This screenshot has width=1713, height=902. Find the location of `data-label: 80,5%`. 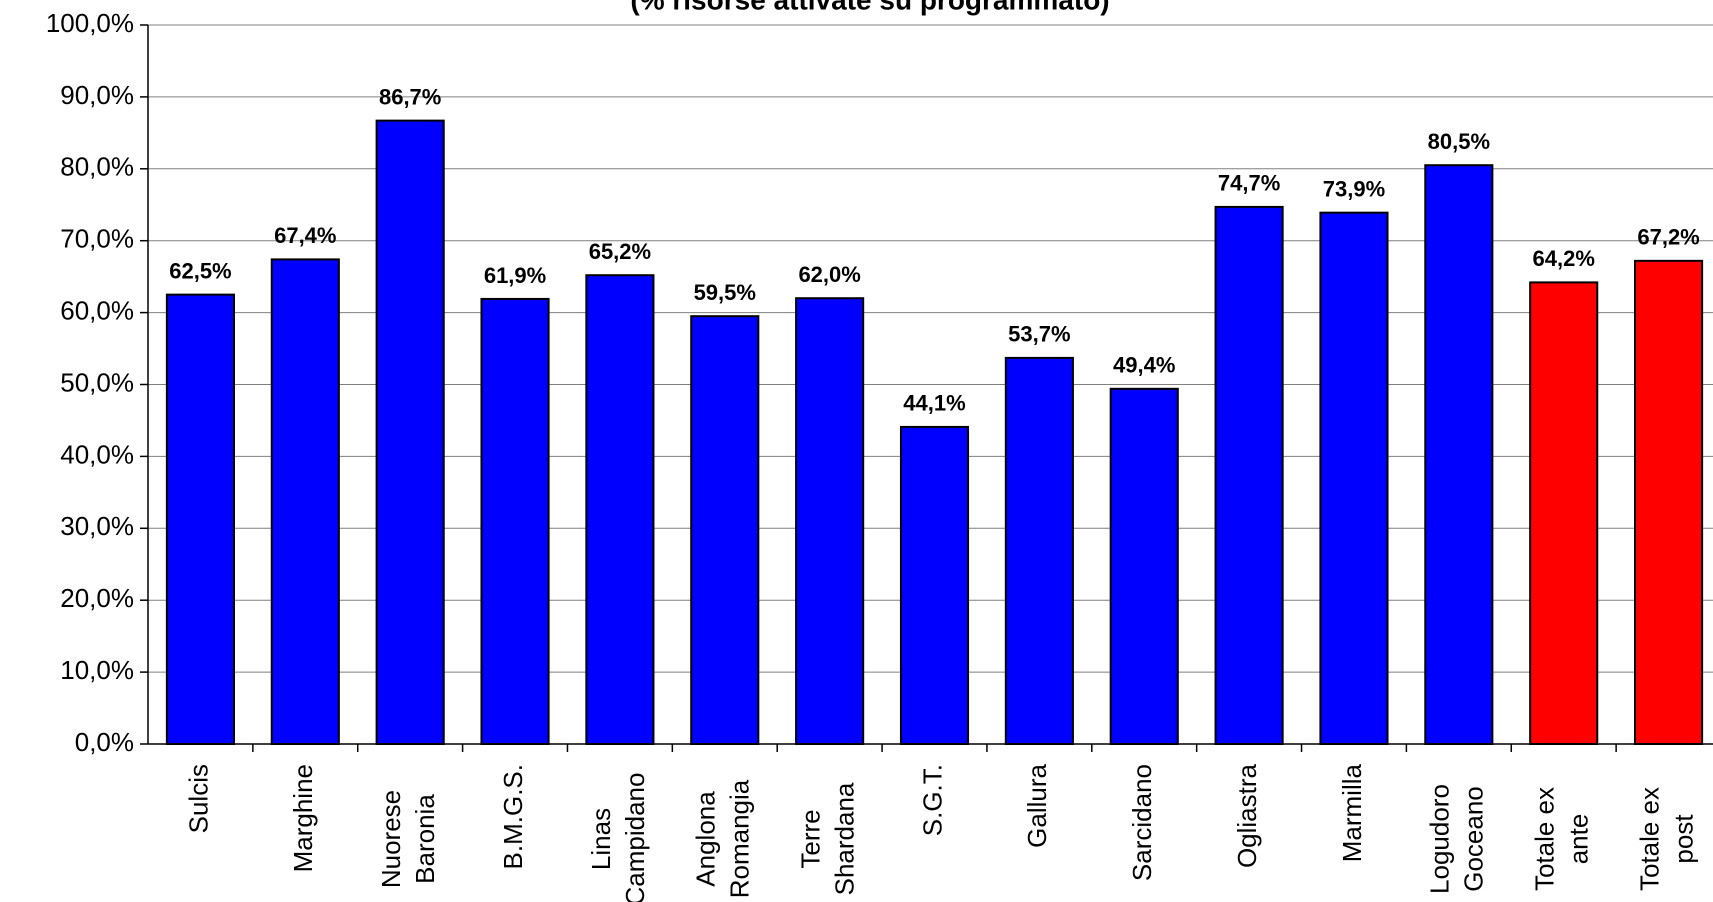

data-label: 80,5% is located at coordinates (1459, 141).